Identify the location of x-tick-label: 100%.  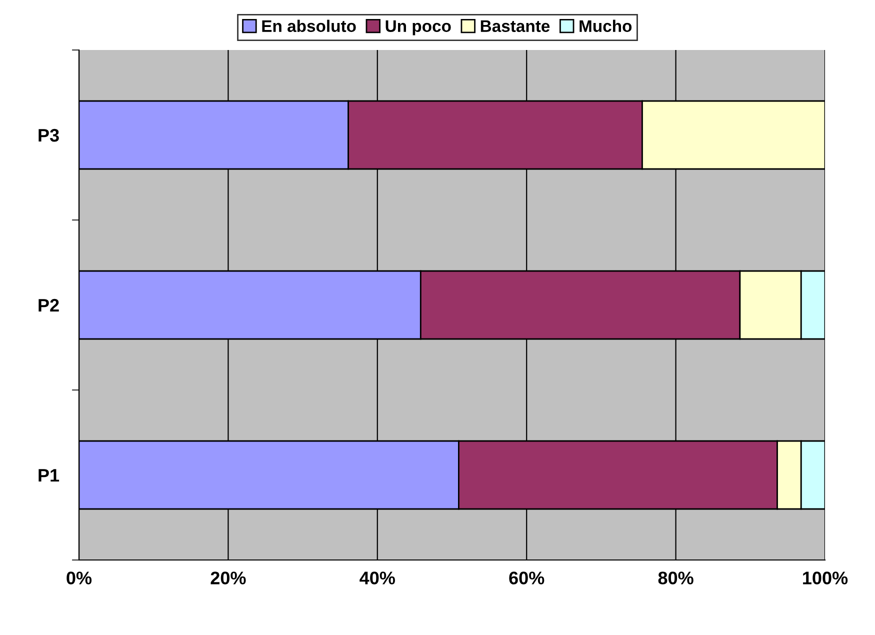
(825, 578).